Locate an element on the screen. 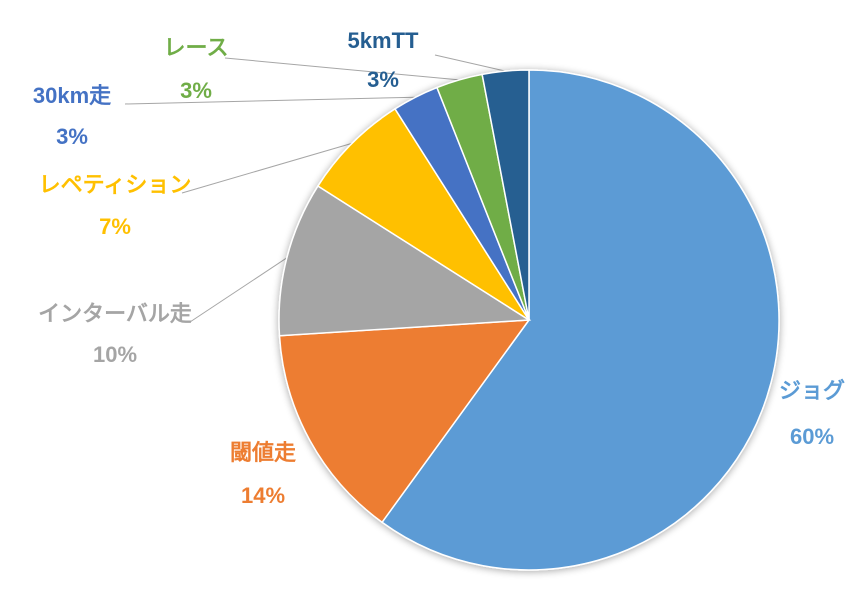  slice-label: レース is located at coordinates (196, 47).